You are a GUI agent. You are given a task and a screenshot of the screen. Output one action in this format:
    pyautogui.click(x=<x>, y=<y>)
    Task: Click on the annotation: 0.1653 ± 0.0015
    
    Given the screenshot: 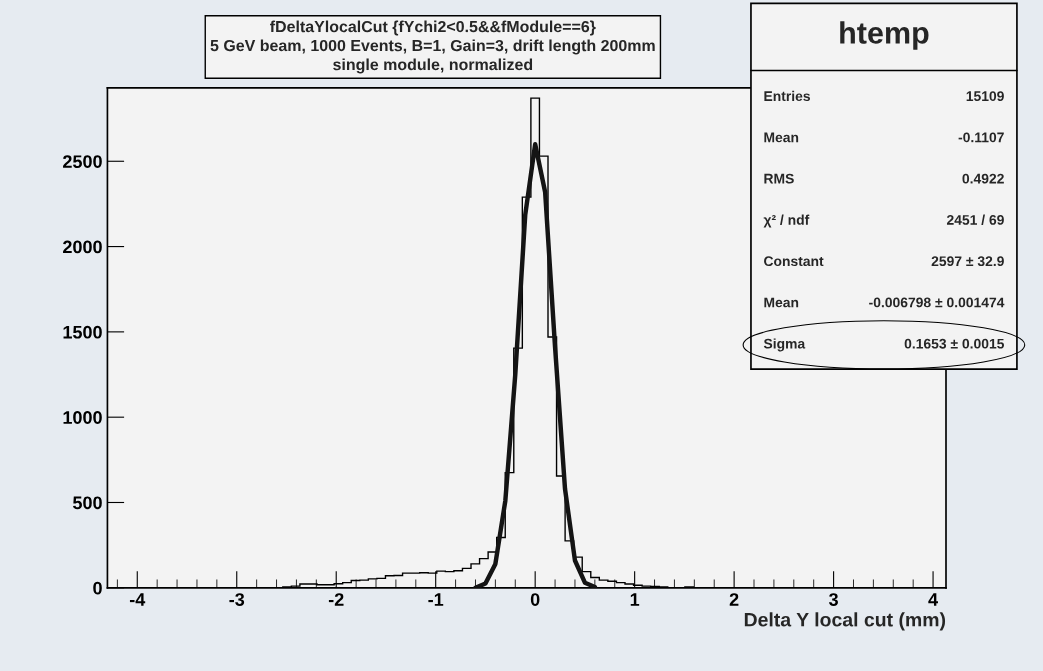 What is the action you would take?
    pyautogui.click(x=954, y=343)
    